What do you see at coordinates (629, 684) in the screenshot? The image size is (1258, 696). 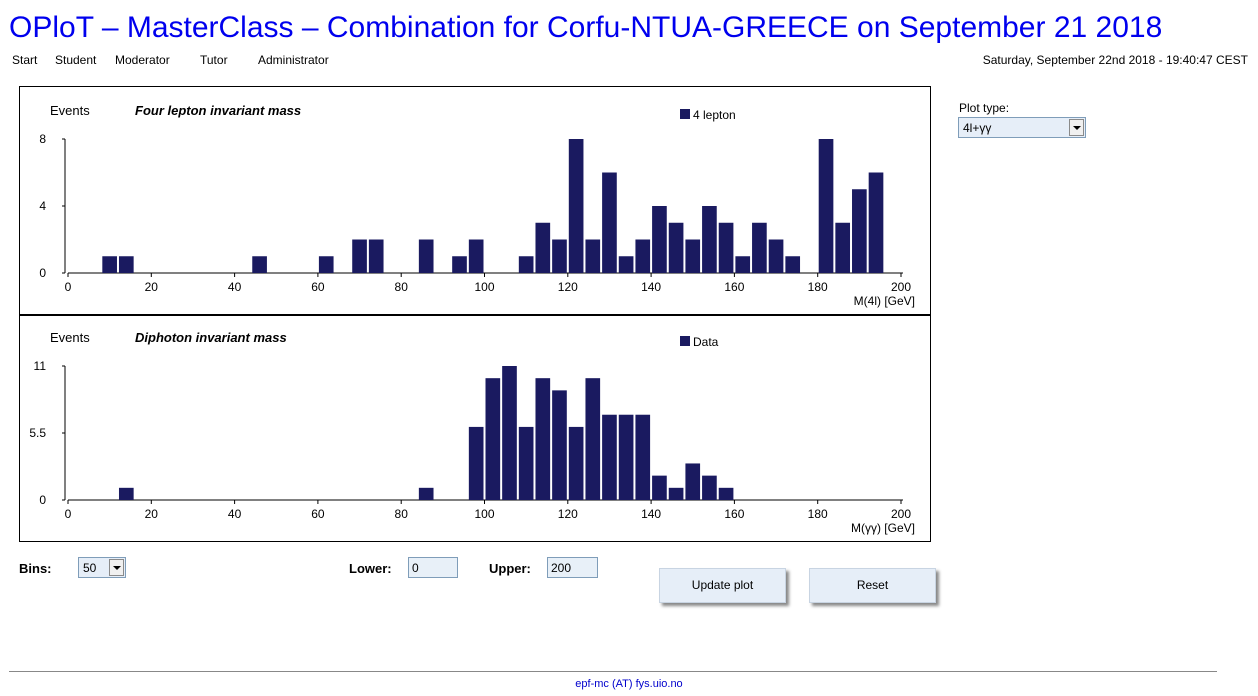 I see `footer-contact: epf-mc (AT) fys.uio.no` at bounding box center [629, 684].